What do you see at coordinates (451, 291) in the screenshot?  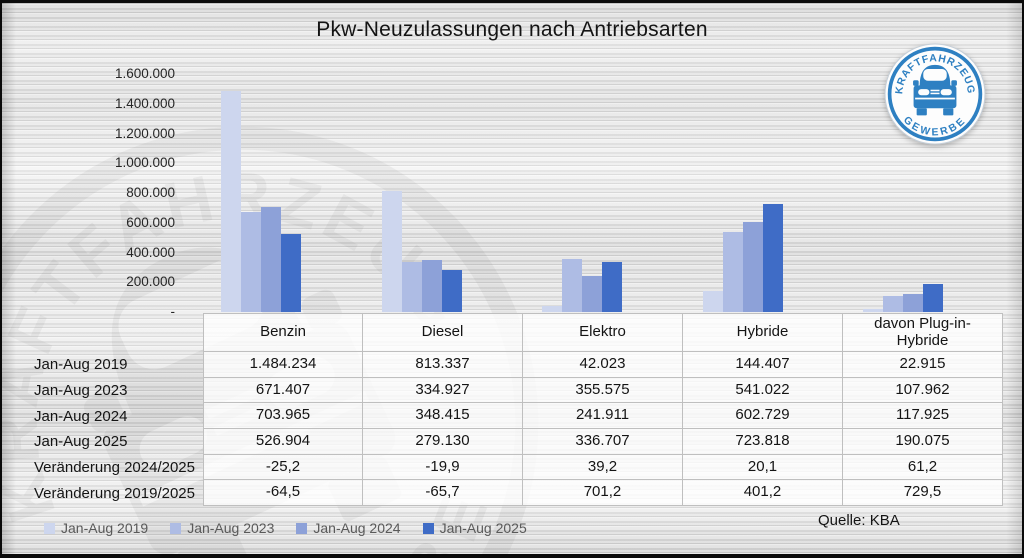 I see `bar-Jan-Aug-2025-Diesel` at bounding box center [451, 291].